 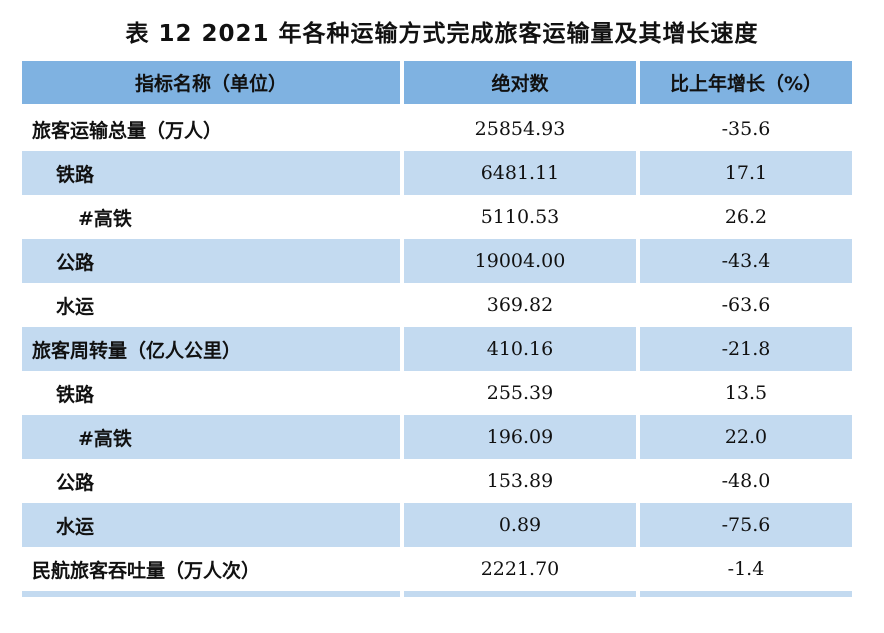 What do you see at coordinates (746, 305) in the screenshot?
I see `row-growth: -63.6` at bounding box center [746, 305].